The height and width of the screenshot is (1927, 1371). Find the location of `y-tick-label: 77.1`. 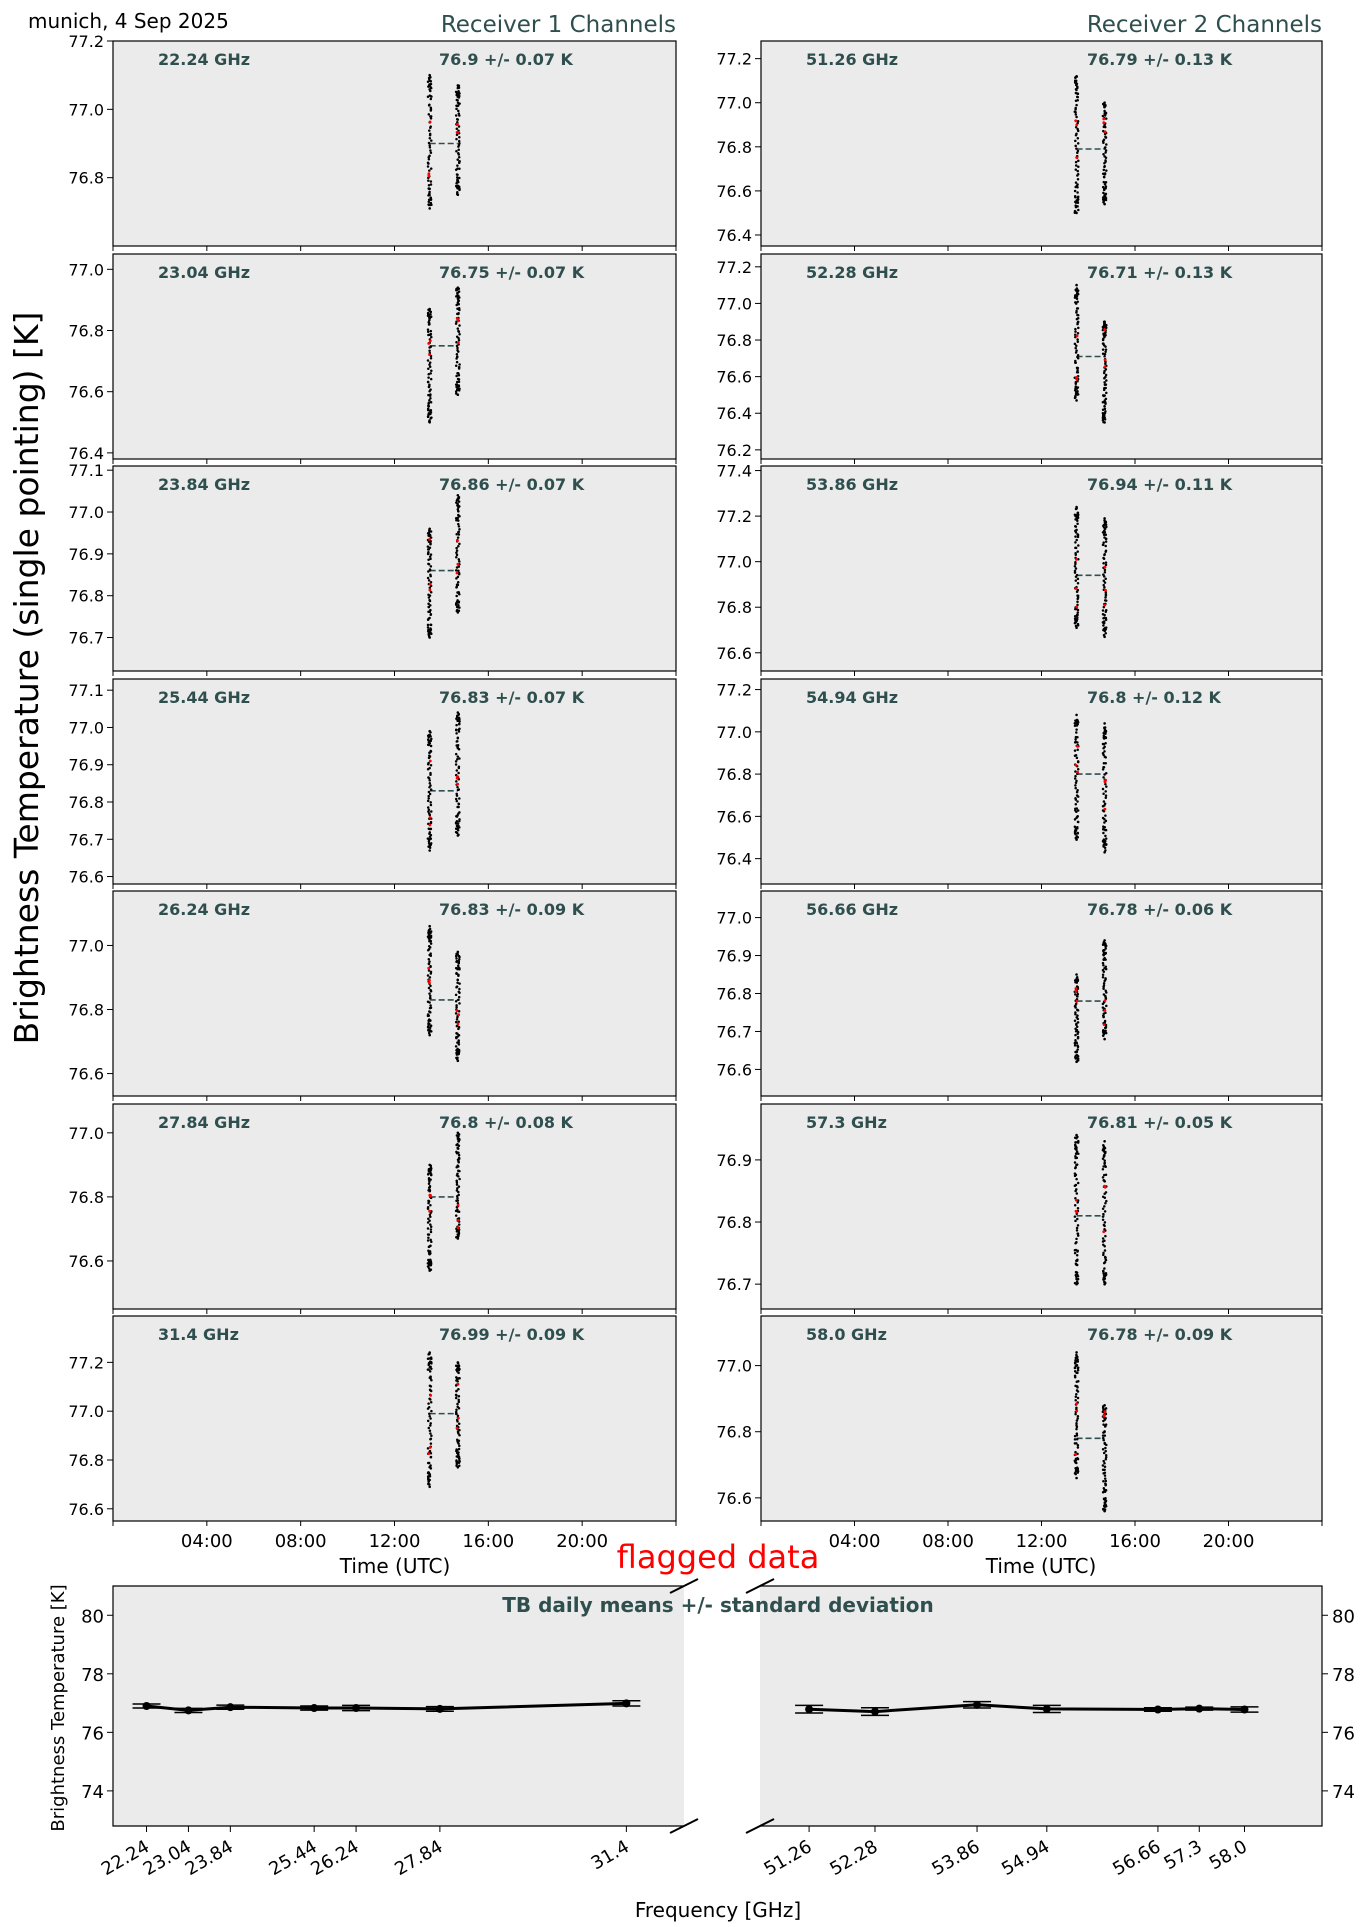

y-tick-label: 77.1 is located at coordinates (86, 690).